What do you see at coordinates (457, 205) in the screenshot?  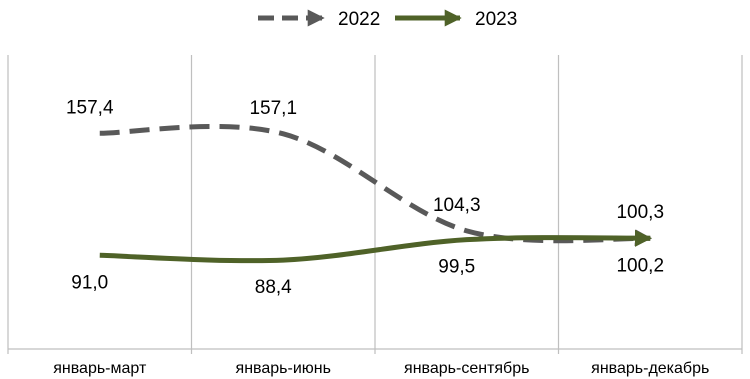 I see `data-label-2022: 104,3` at bounding box center [457, 205].